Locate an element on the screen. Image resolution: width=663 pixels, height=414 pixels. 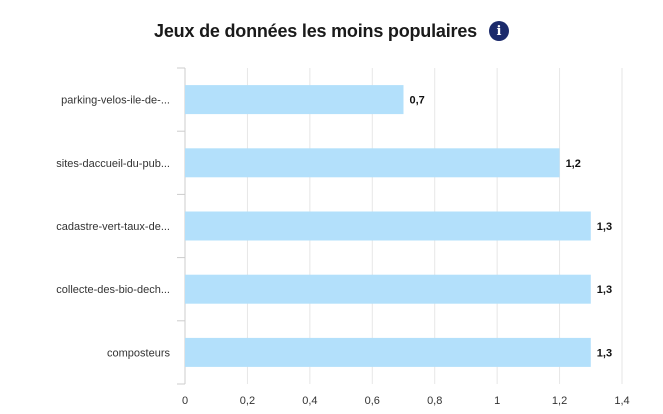
chart-header: Jeux de données les moins populaires i is located at coordinates (331, 31).